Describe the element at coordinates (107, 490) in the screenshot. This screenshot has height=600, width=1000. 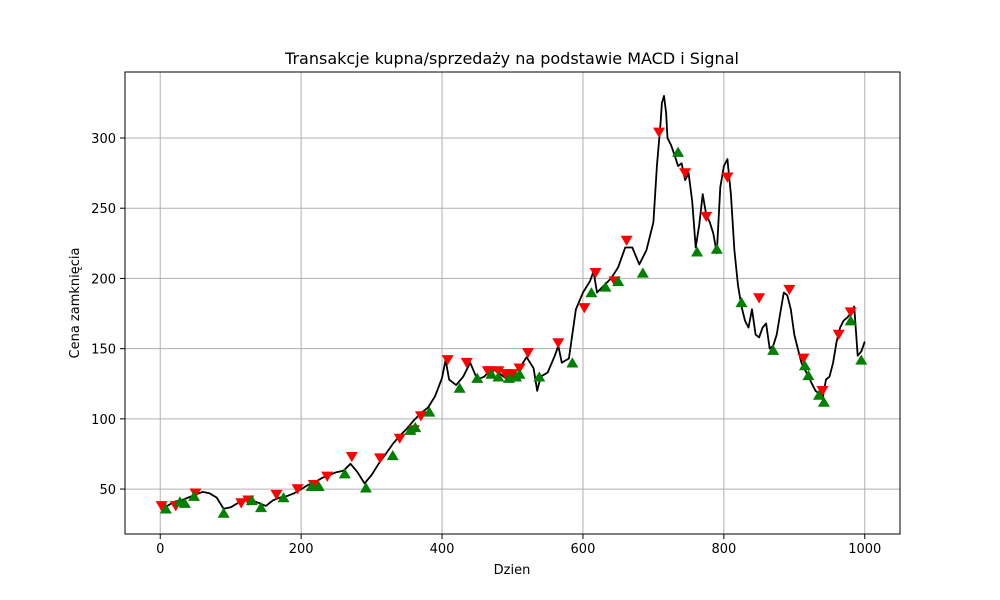
I see `y-tick-label: 50` at that location.